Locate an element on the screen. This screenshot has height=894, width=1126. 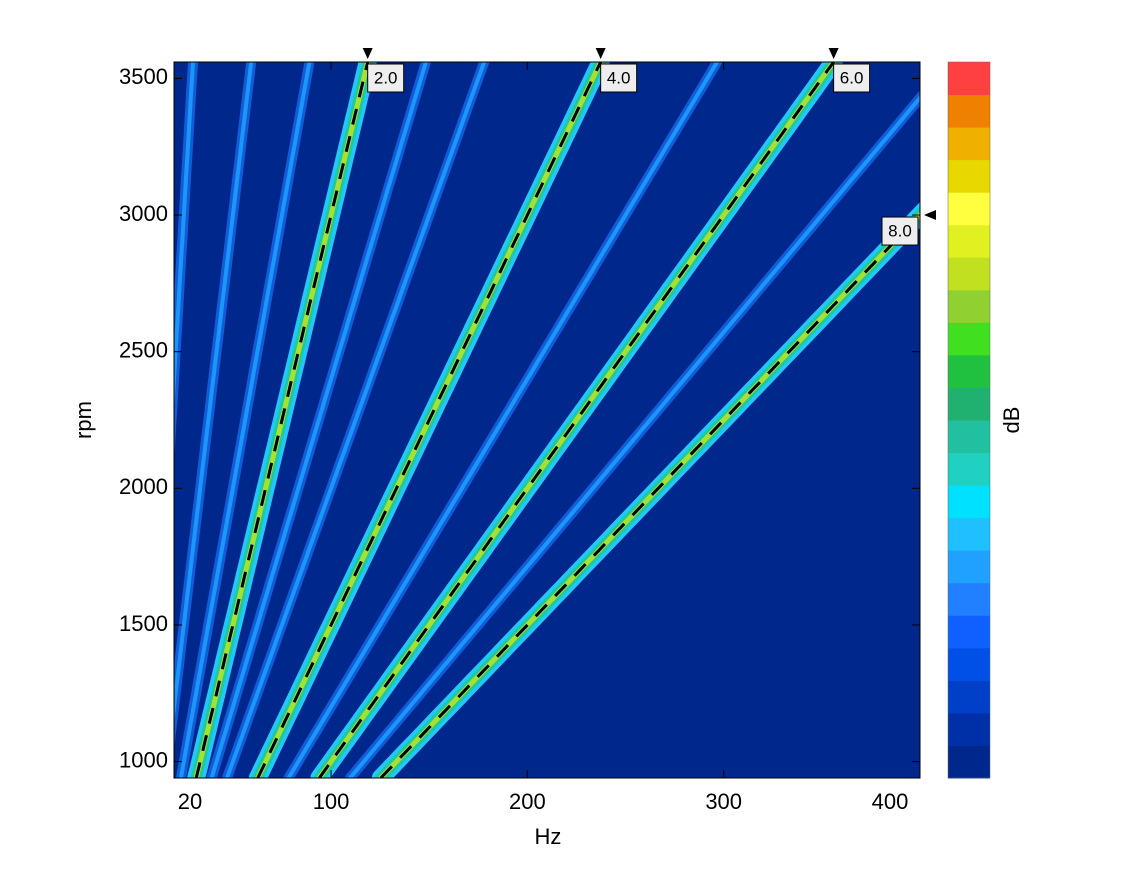
colorbar-frame is located at coordinates (969, 420).